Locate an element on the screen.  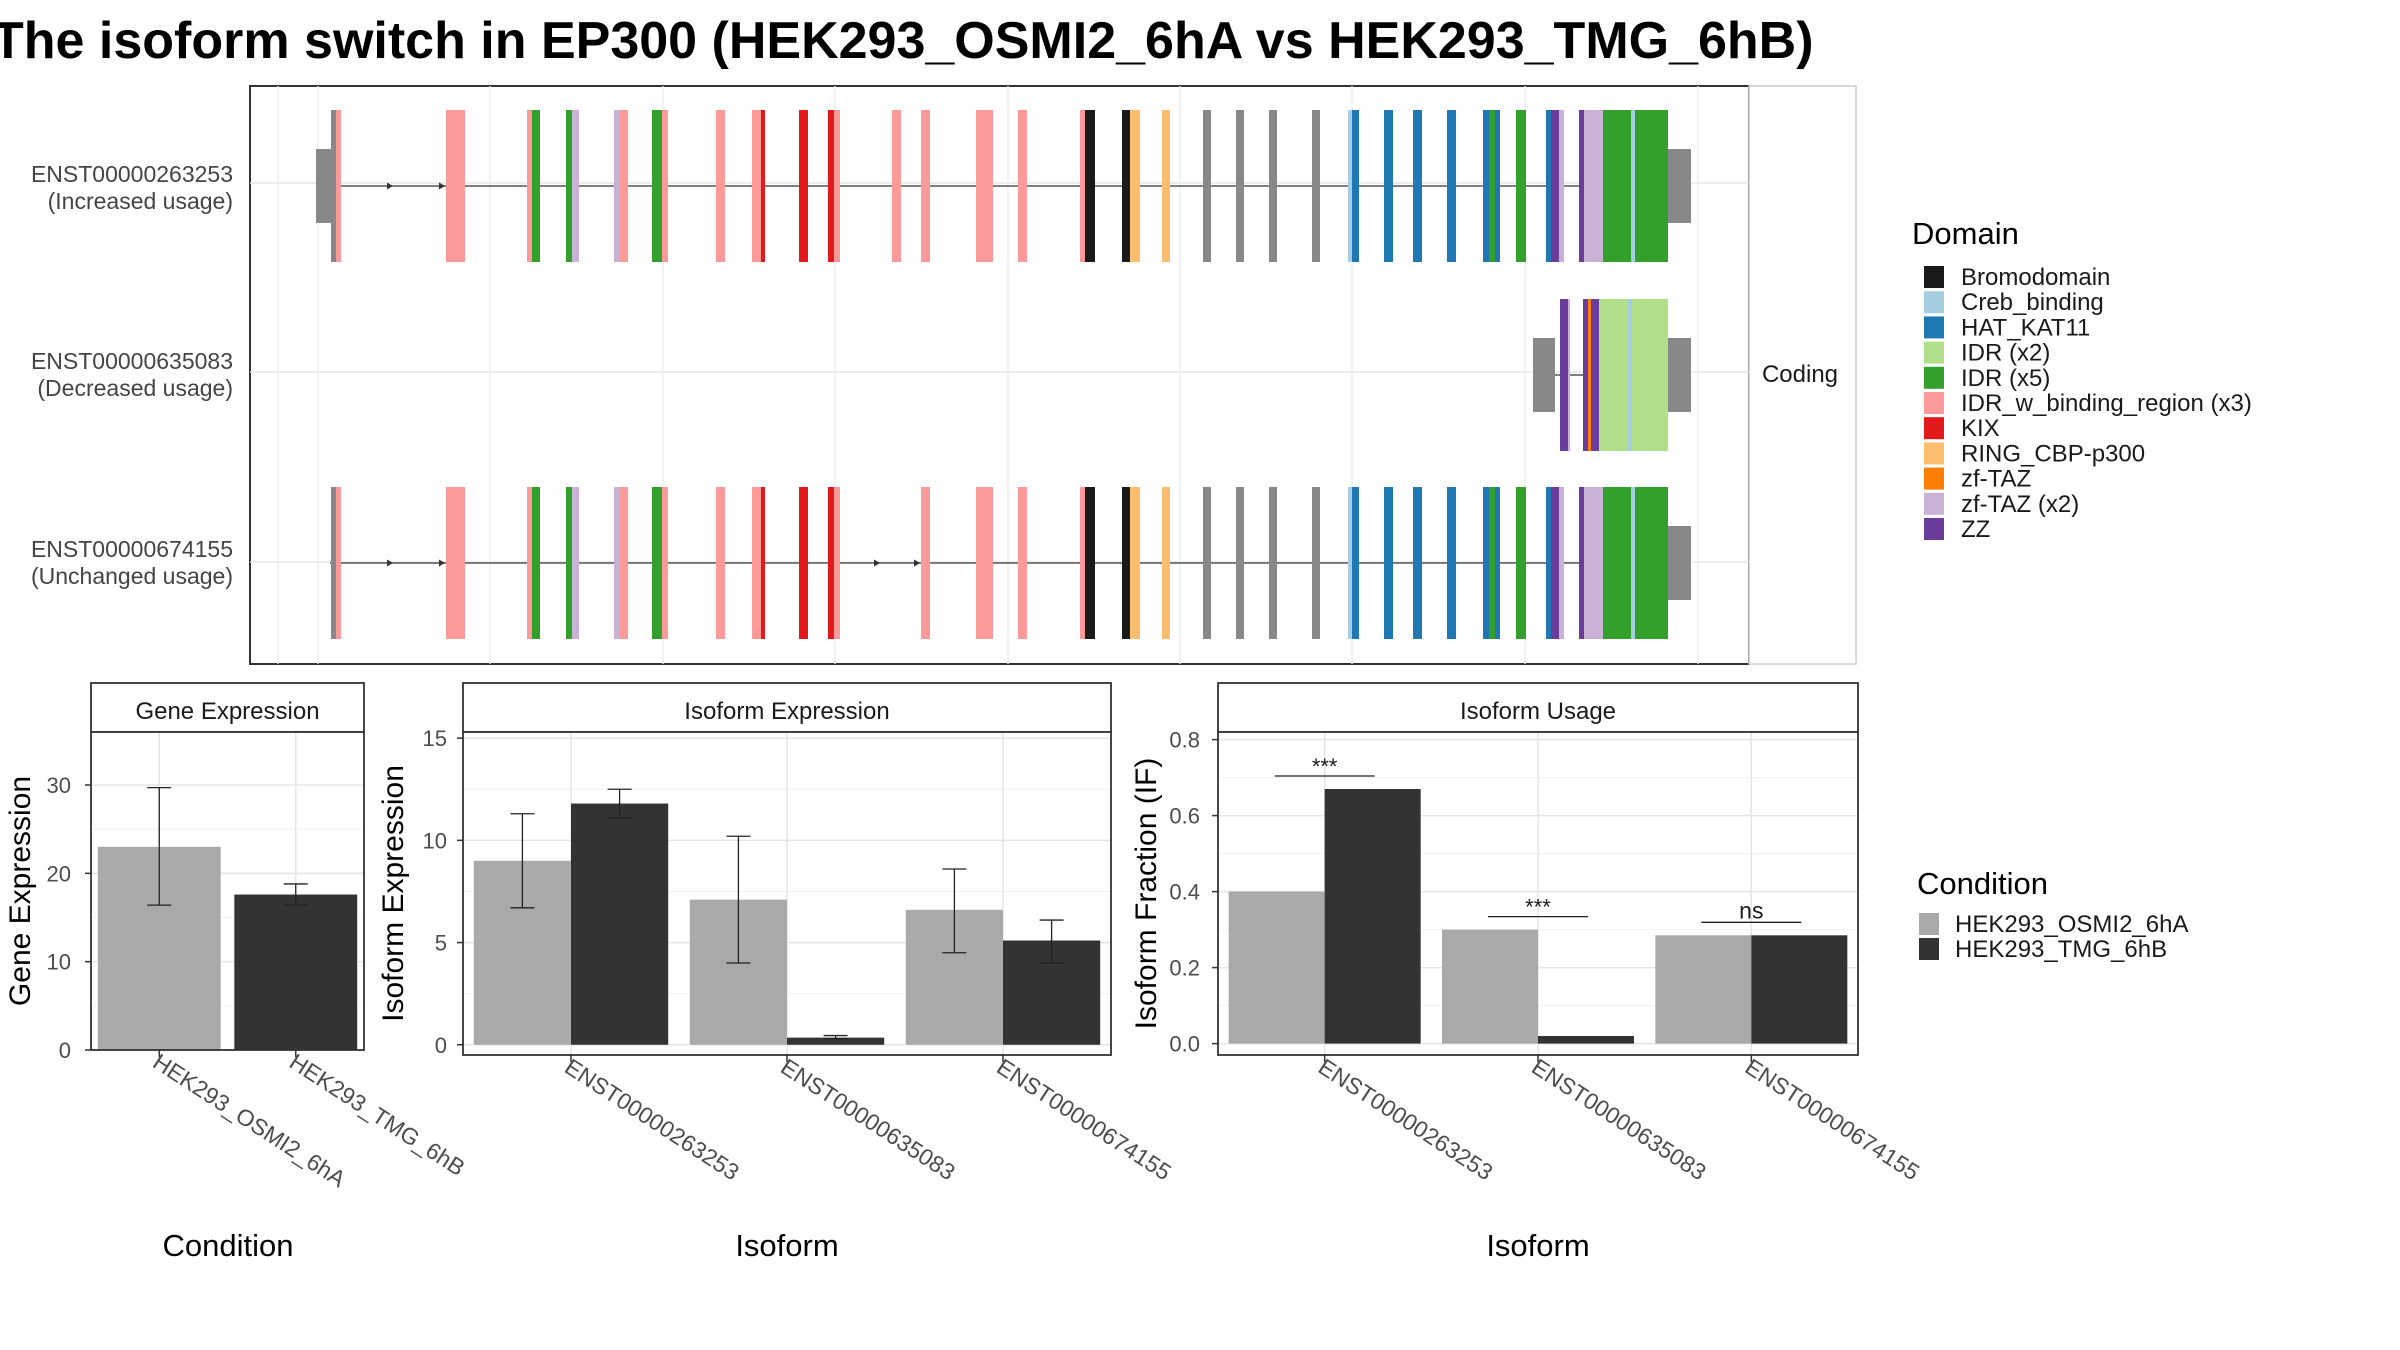
domain-legend-label: IDR (x2) is located at coordinates (2005, 353).